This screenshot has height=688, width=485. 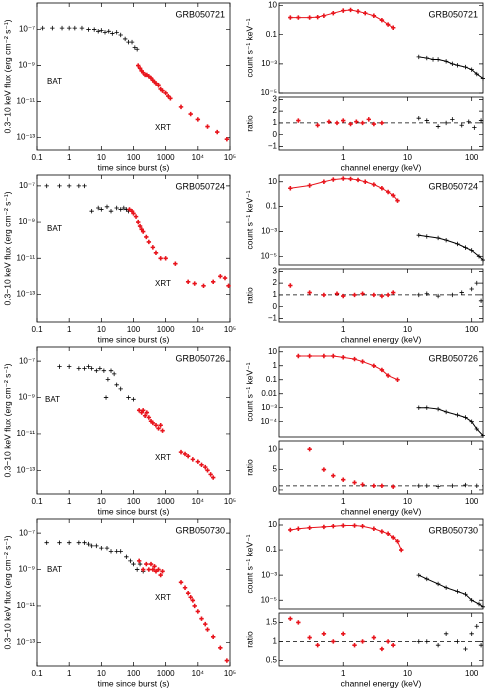 What do you see at coordinates (26, 569) in the screenshot?
I see `y-tick-label: 10⁻⁹` at bounding box center [26, 569].